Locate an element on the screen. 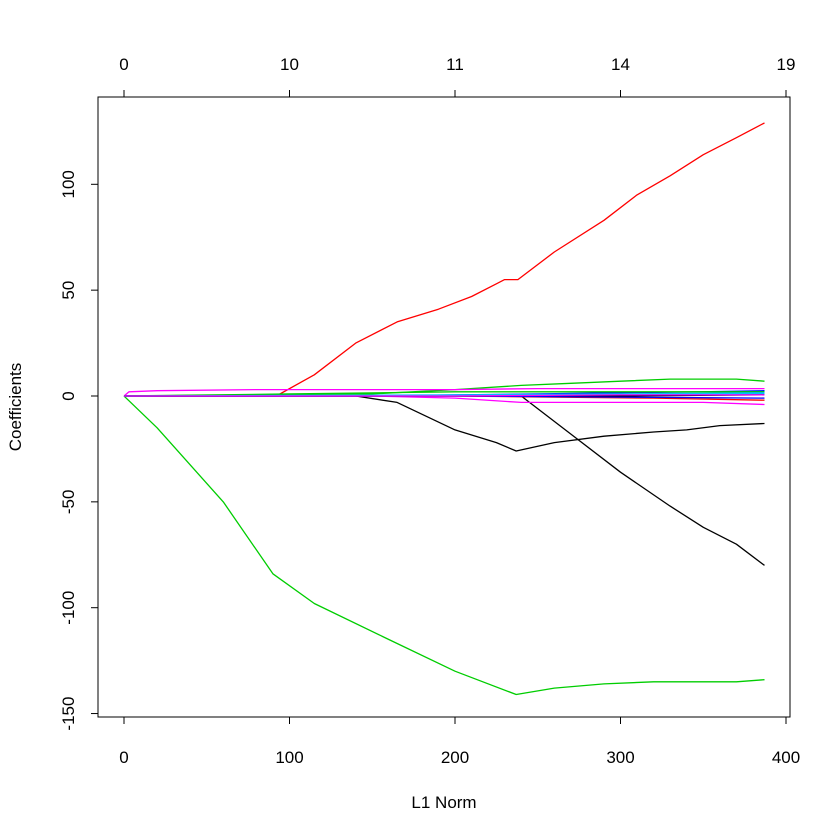 The height and width of the screenshot is (840, 840). x-tick-label: 0 is located at coordinates (123, 757).